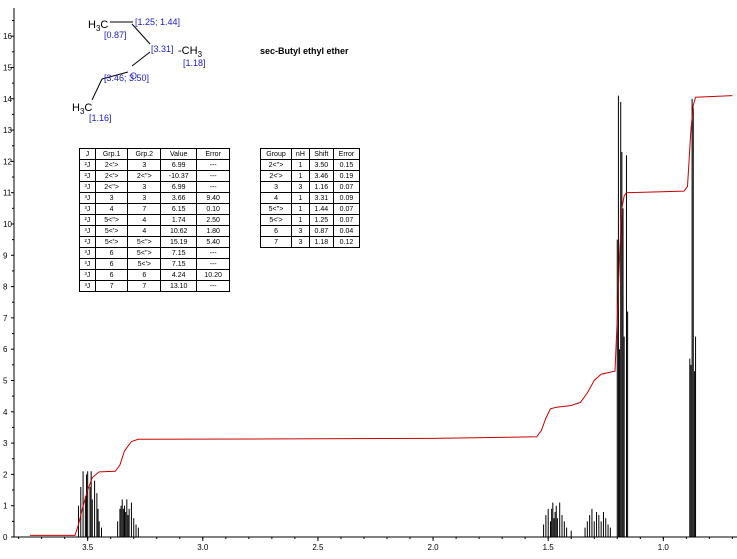 This screenshot has width=737, height=559. I want to click on y-tick-label: 5, so click(5, 380).